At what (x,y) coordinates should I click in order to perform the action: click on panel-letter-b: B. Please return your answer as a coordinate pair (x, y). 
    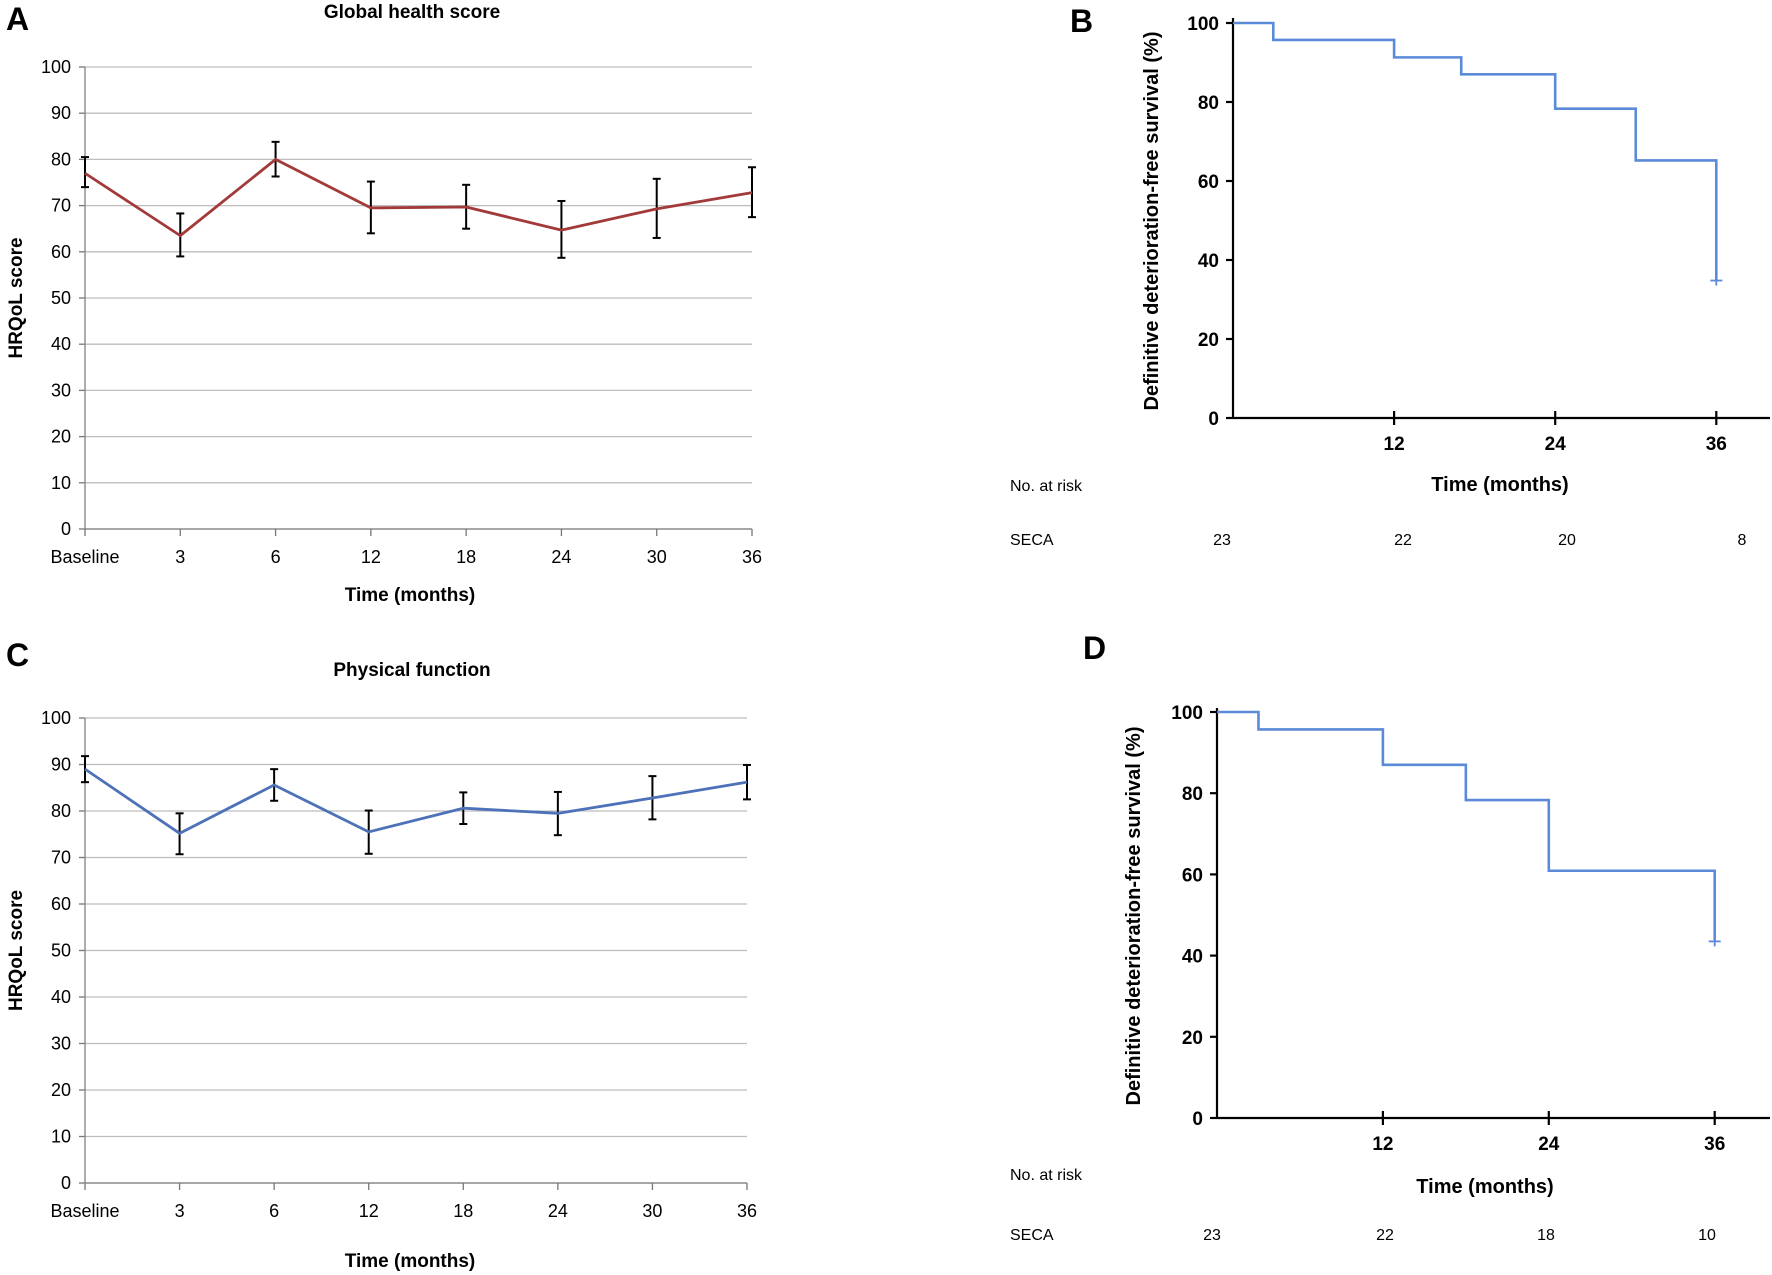
    Looking at the image, I should click on (1081, 21).